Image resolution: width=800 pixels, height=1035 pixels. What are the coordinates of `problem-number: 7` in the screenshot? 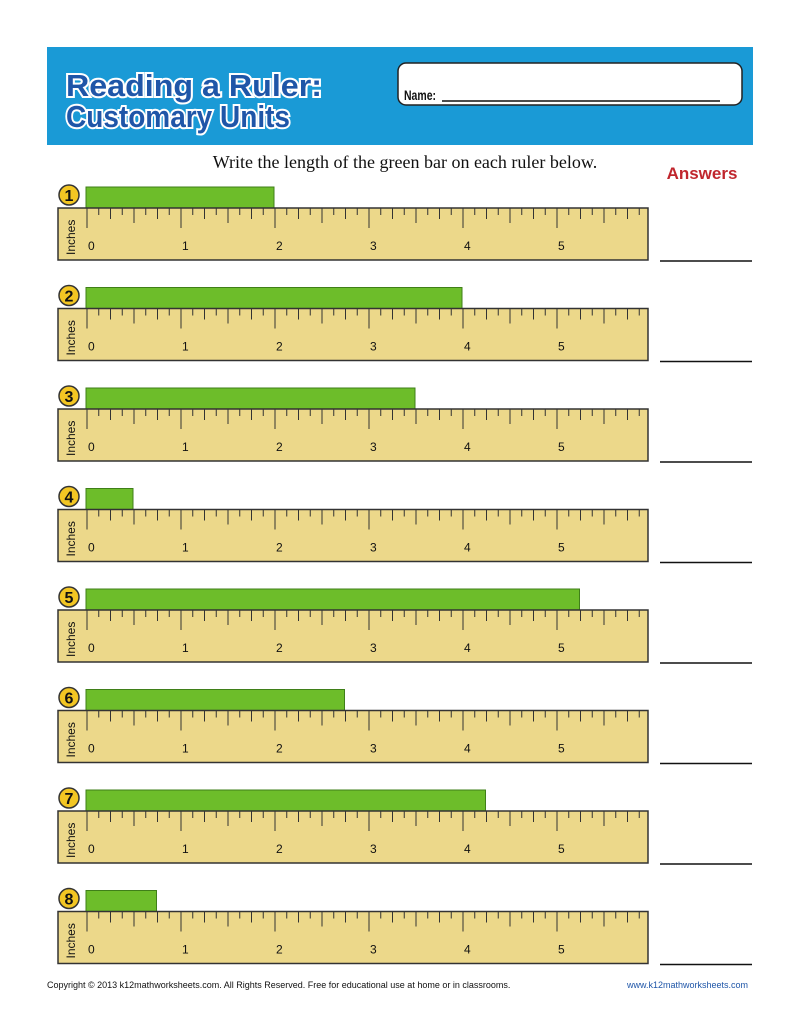 It's located at (69, 799).